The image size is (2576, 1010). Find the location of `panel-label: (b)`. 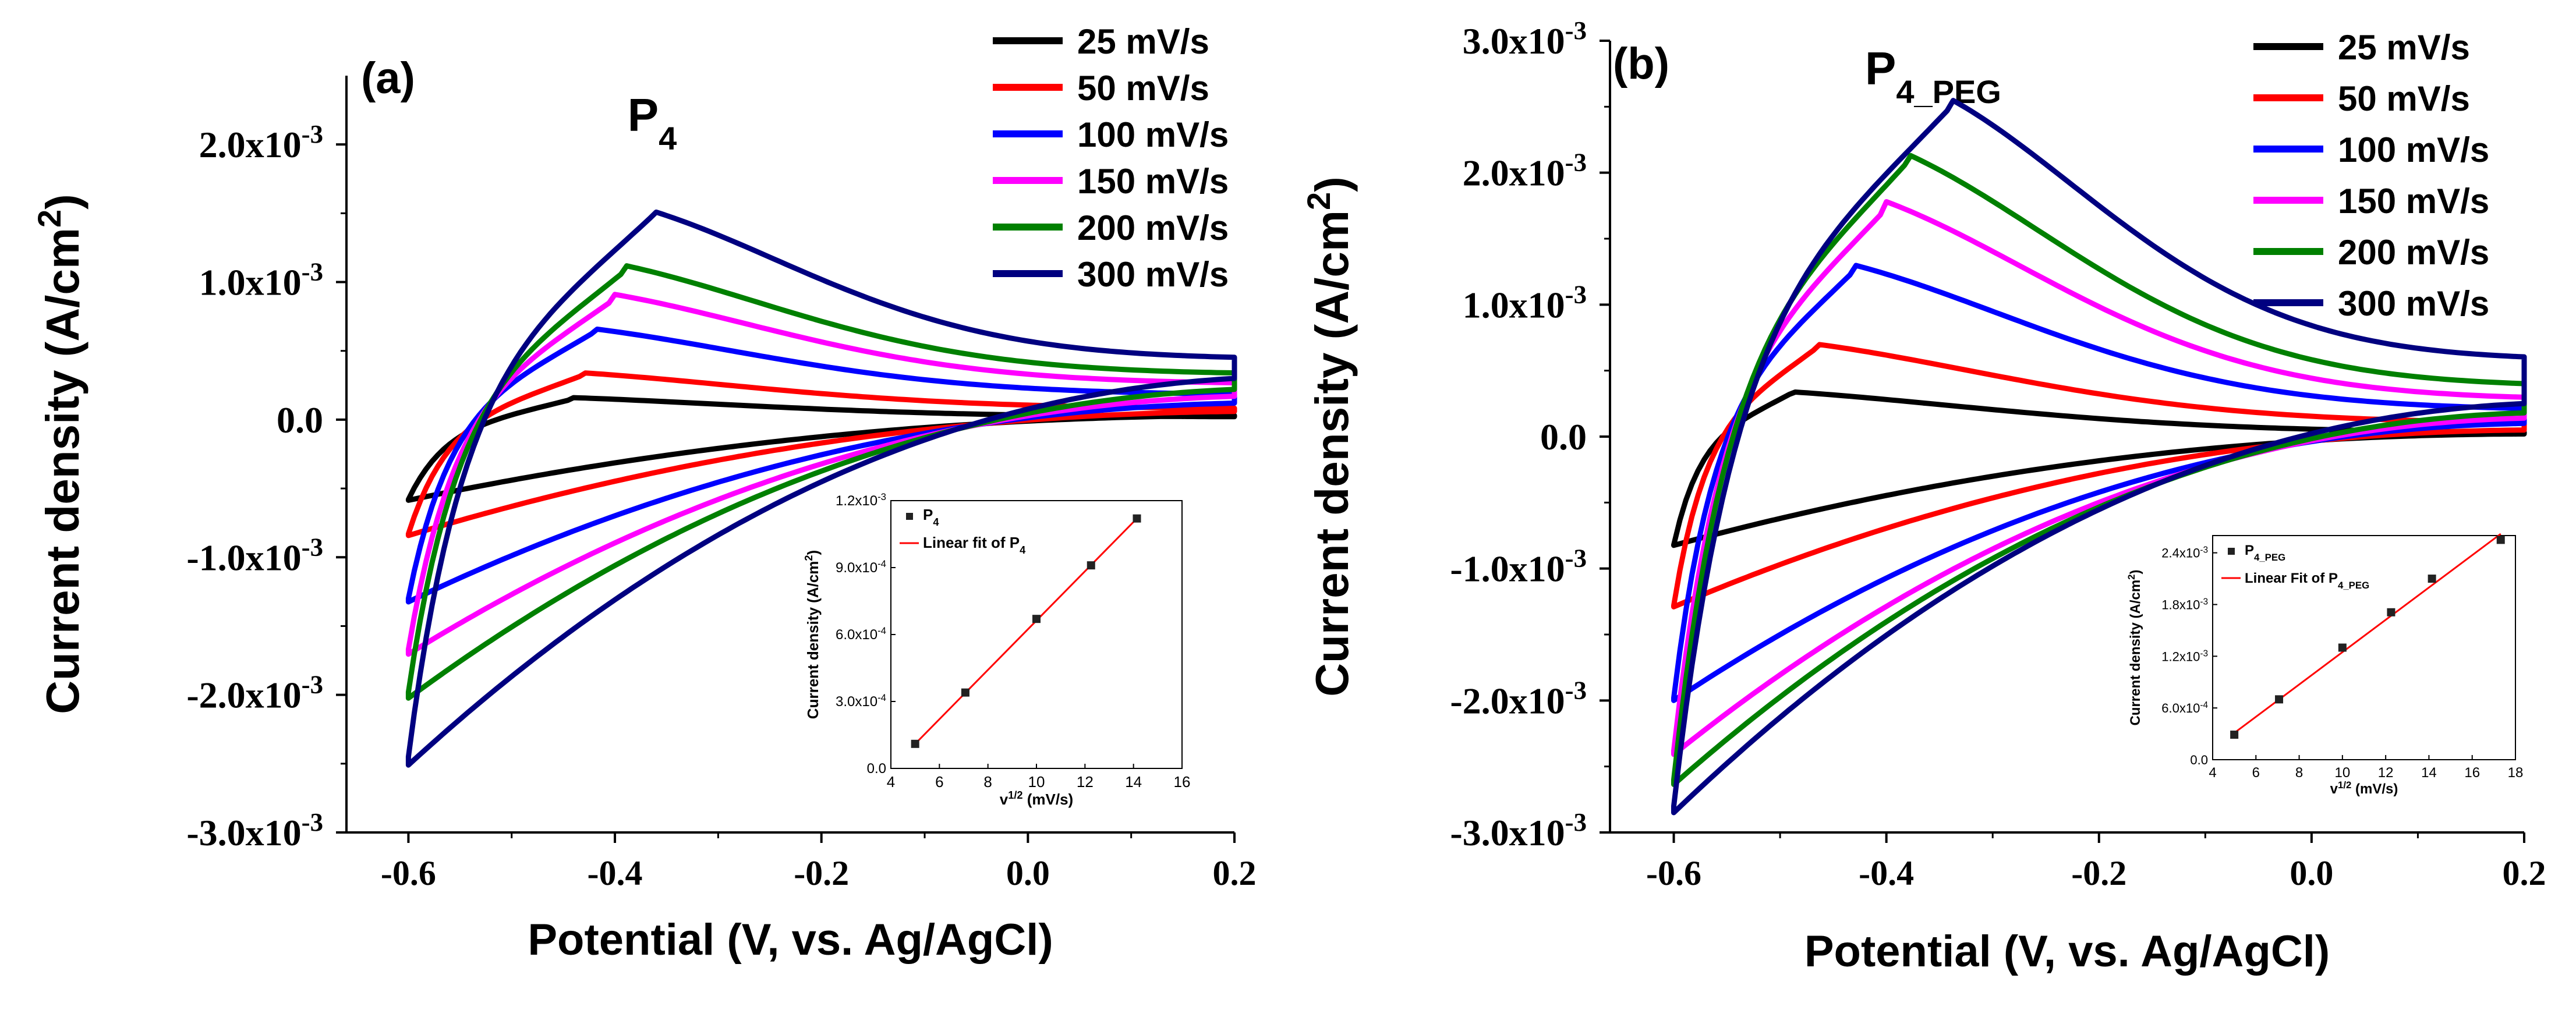

panel-label: (b) is located at coordinates (1641, 63).